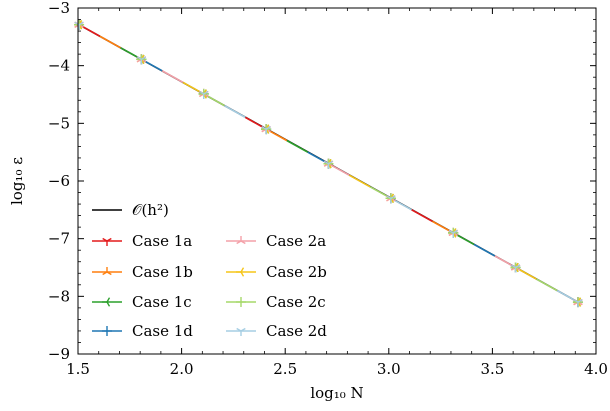  I want to click on legend-case-2c: Case 2c, so click(276, 302).